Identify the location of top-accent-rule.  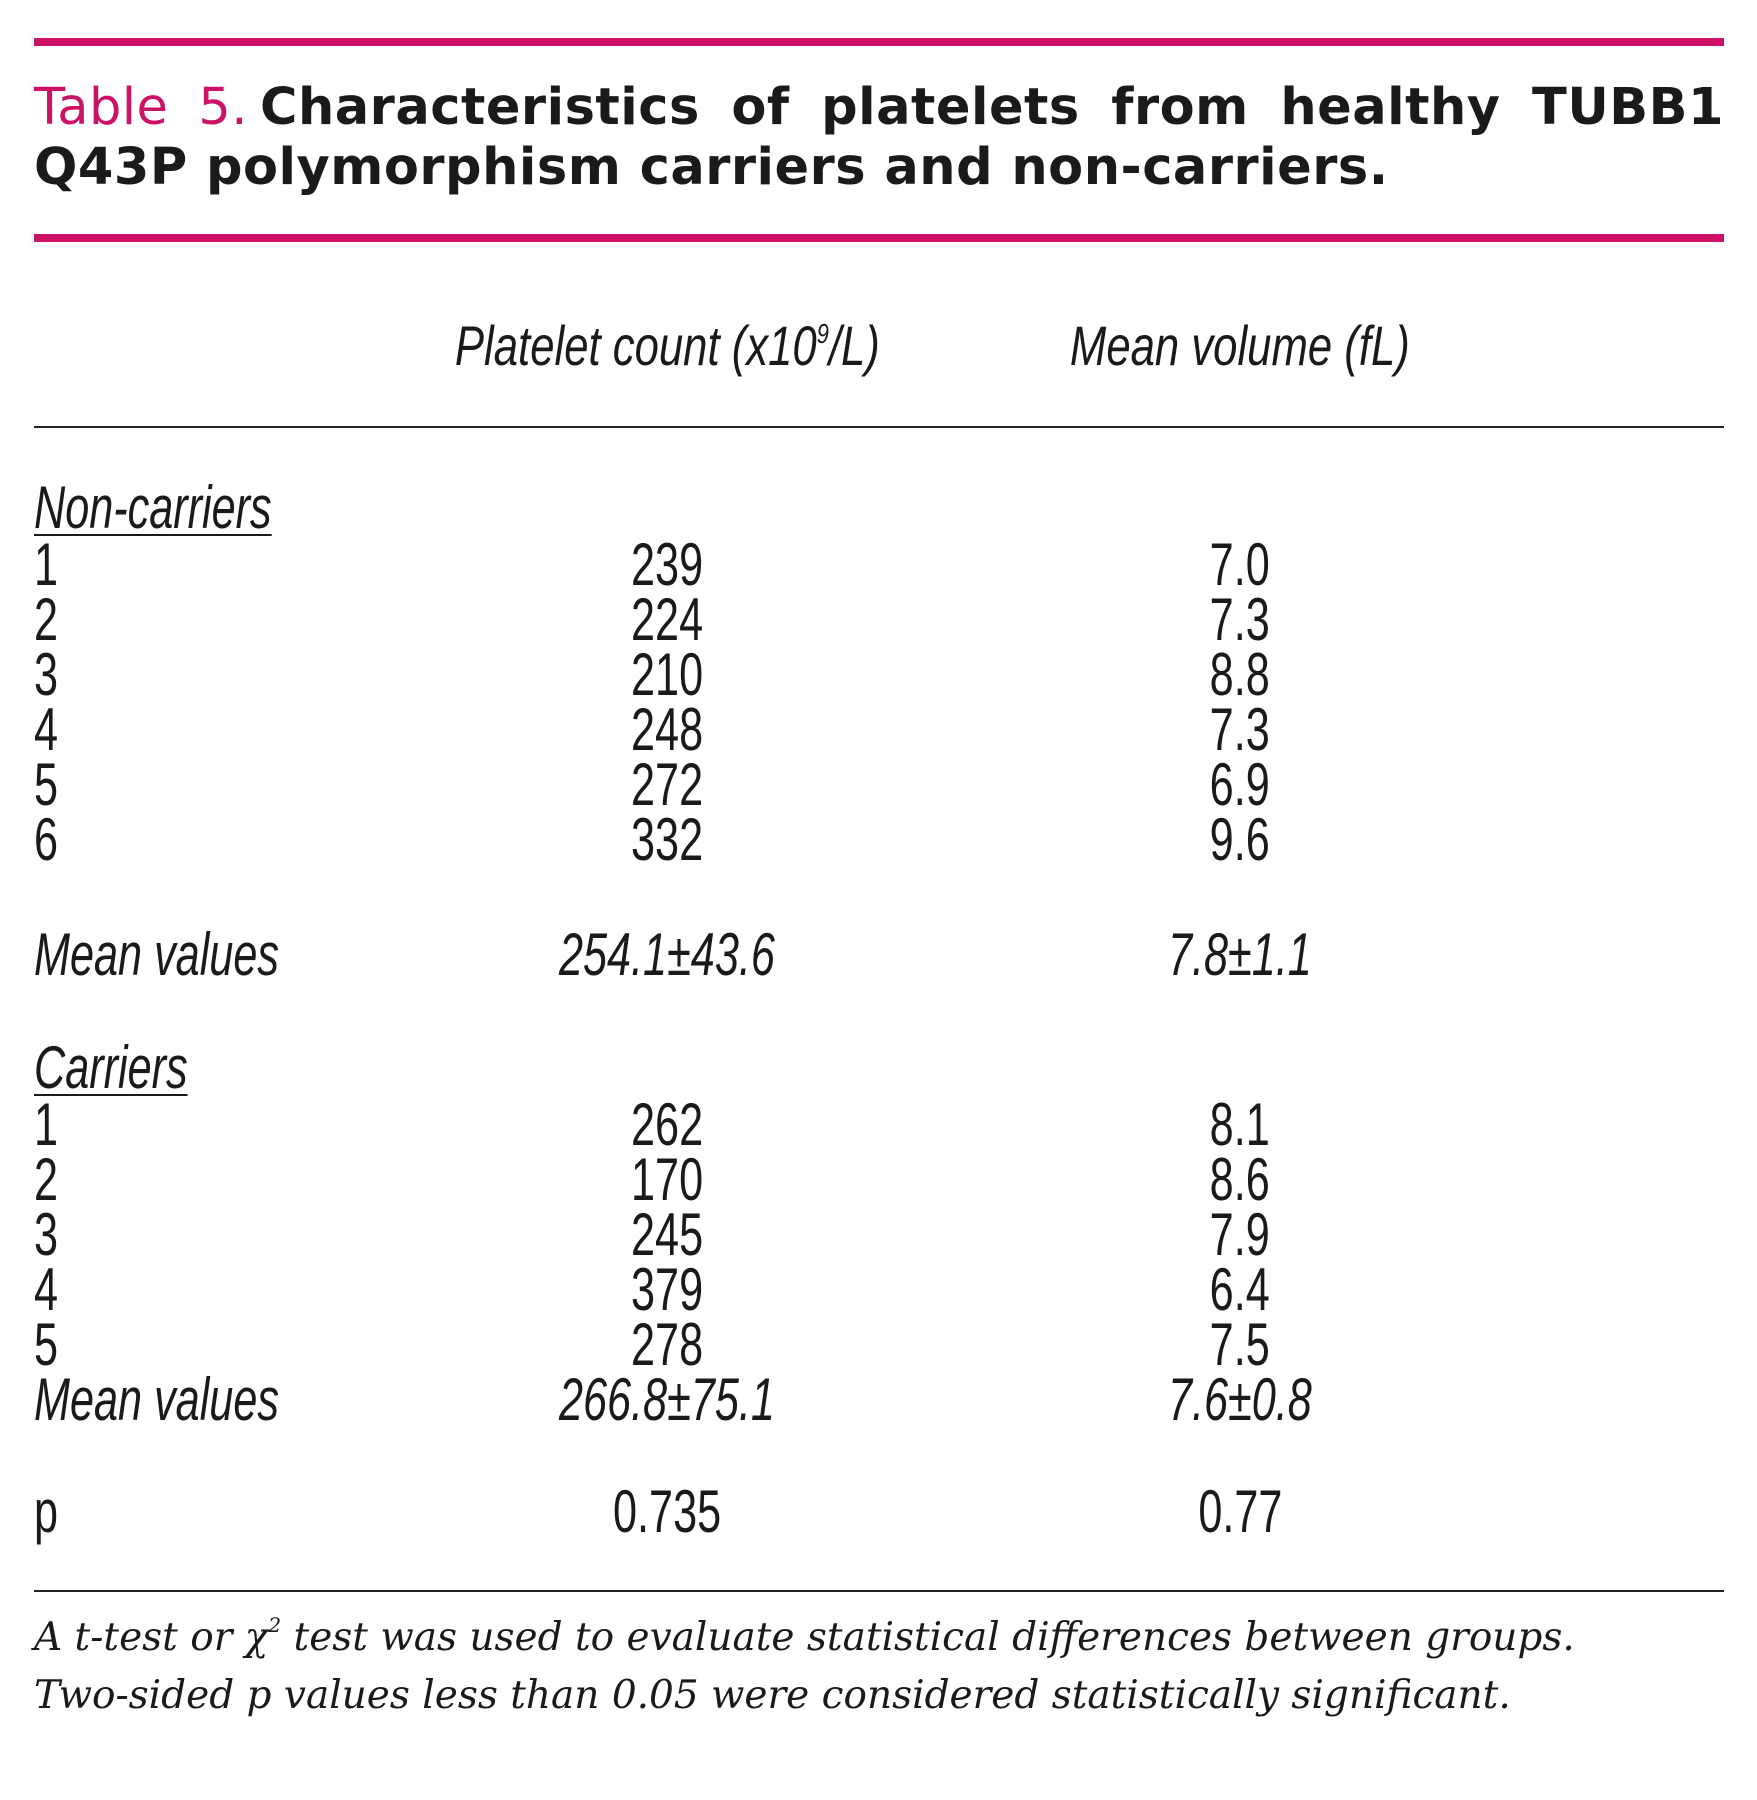
(879, 42).